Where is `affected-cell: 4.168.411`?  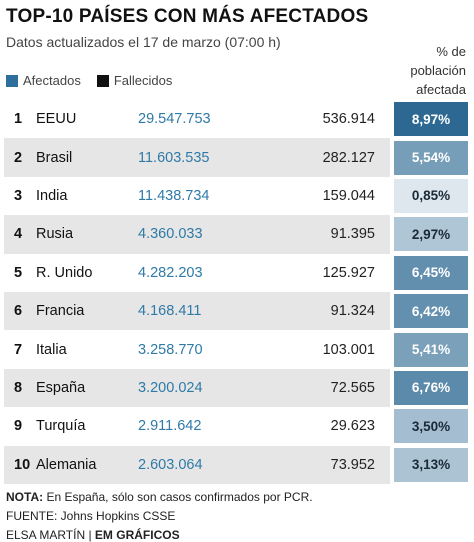
affected-cell: 4.168.411 is located at coordinates (170, 311).